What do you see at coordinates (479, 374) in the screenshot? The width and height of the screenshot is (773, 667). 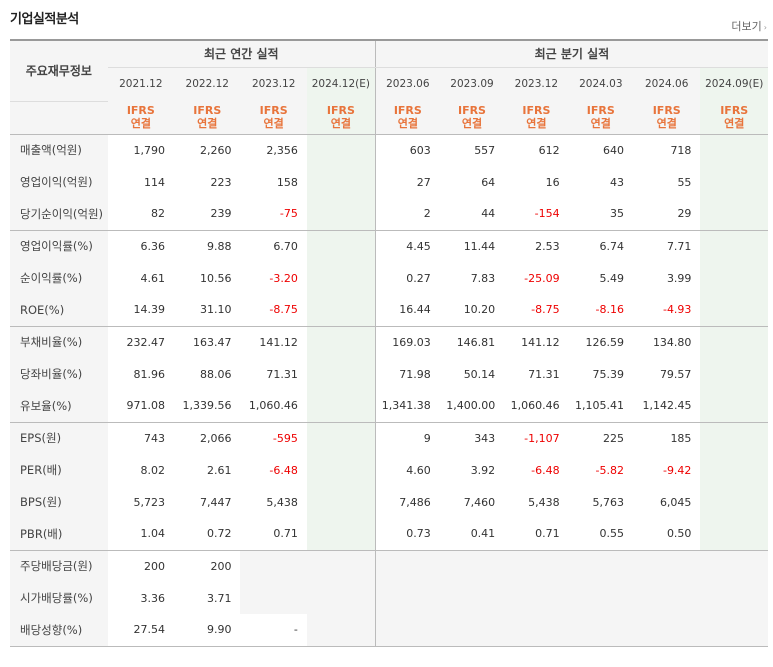 I see `table-cell: 50.14` at bounding box center [479, 374].